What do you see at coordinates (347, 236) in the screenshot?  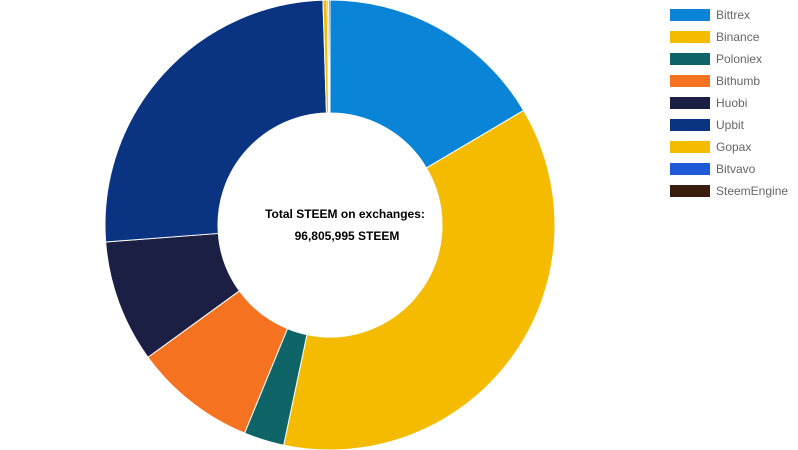 I see `center-total: 96,805,995 STEEM` at bounding box center [347, 236].